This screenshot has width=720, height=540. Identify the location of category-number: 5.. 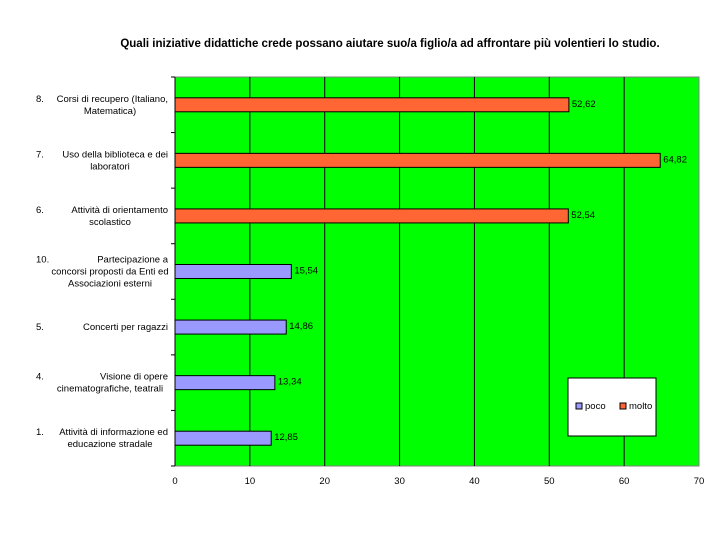
(40, 327).